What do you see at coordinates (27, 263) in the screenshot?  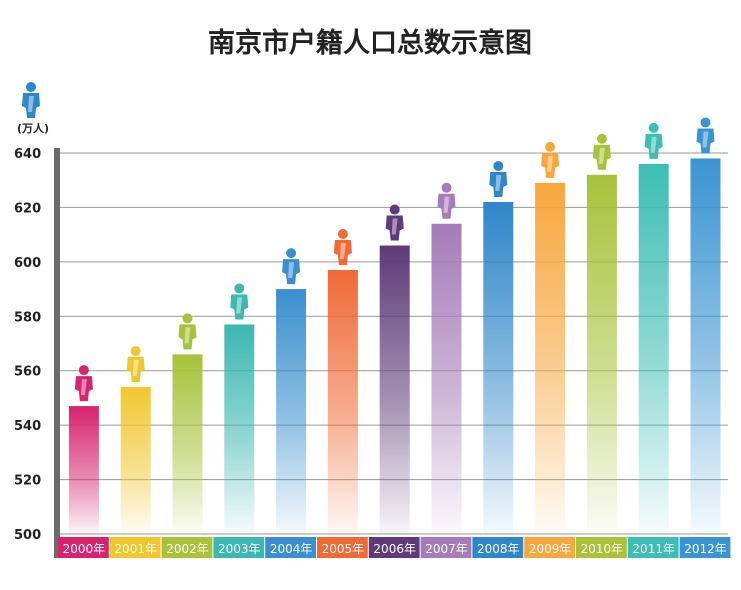 I see `y-tick-label: 600` at bounding box center [27, 263].